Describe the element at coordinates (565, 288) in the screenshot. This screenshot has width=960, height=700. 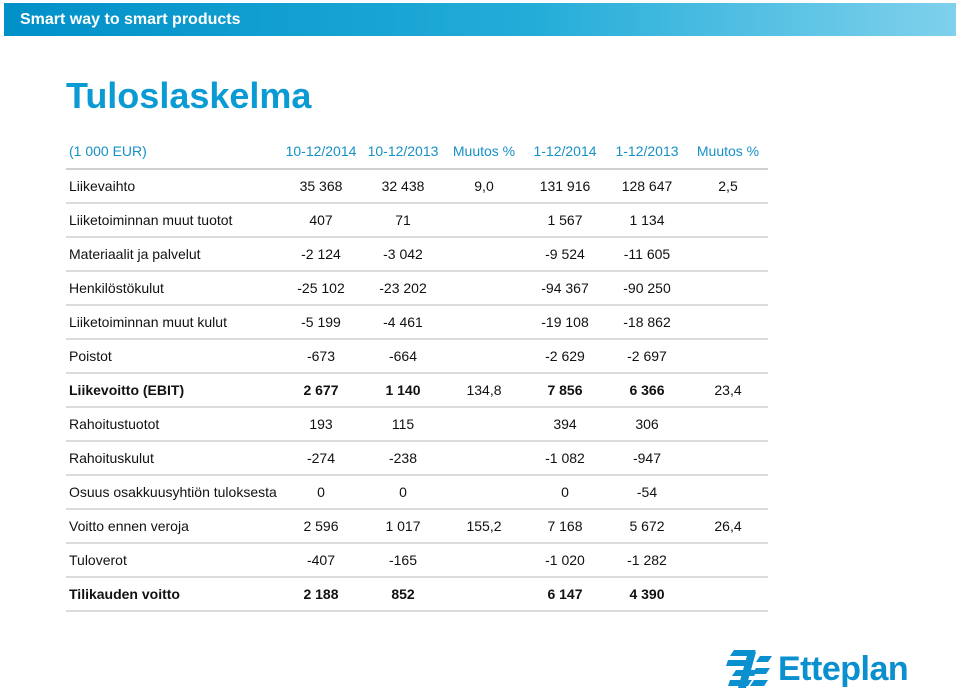
I see `value-cell: -94 367` at that location.